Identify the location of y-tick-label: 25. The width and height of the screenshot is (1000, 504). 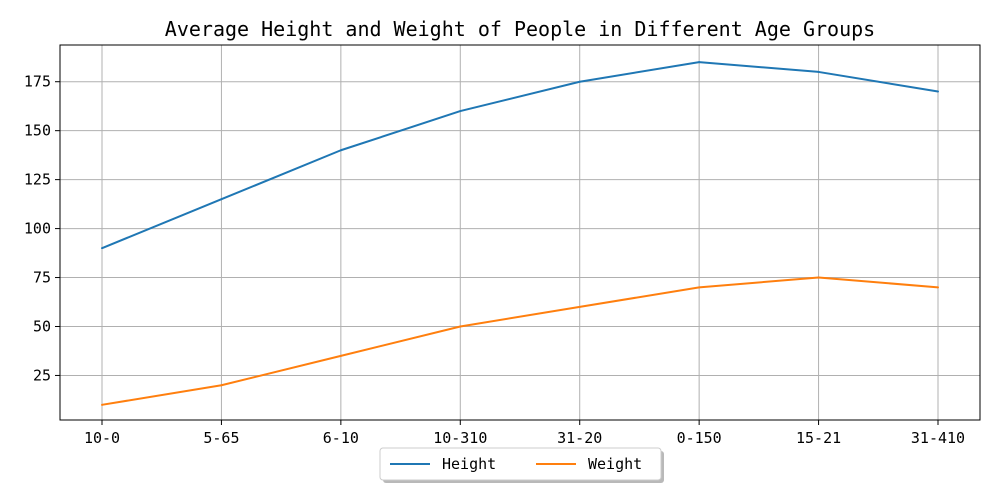
(42, 375).